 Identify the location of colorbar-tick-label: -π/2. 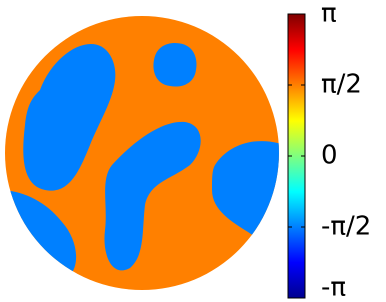
(346, 227).